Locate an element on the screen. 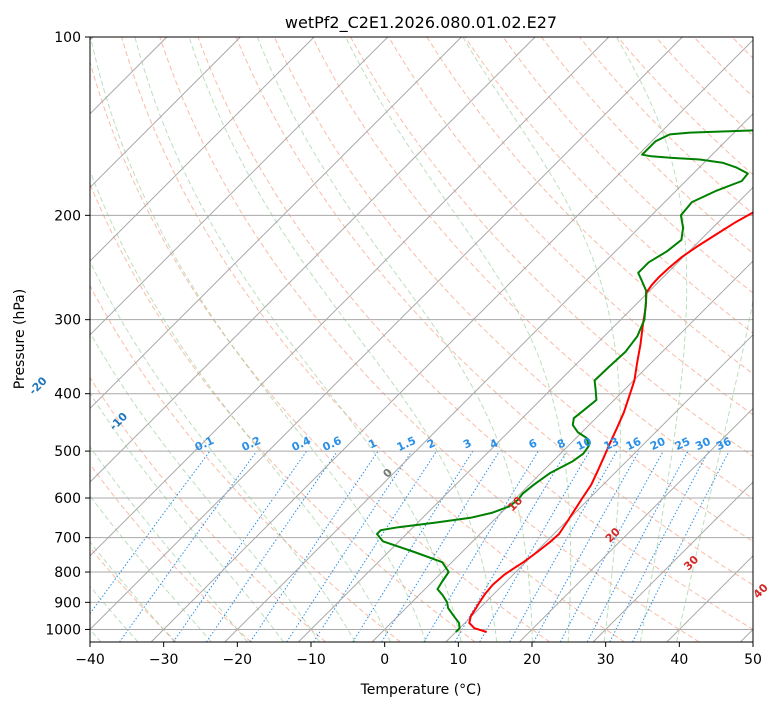 The image size is (775, 708). mixing-ratio-label: 13 is located at coordinates (611, 444).